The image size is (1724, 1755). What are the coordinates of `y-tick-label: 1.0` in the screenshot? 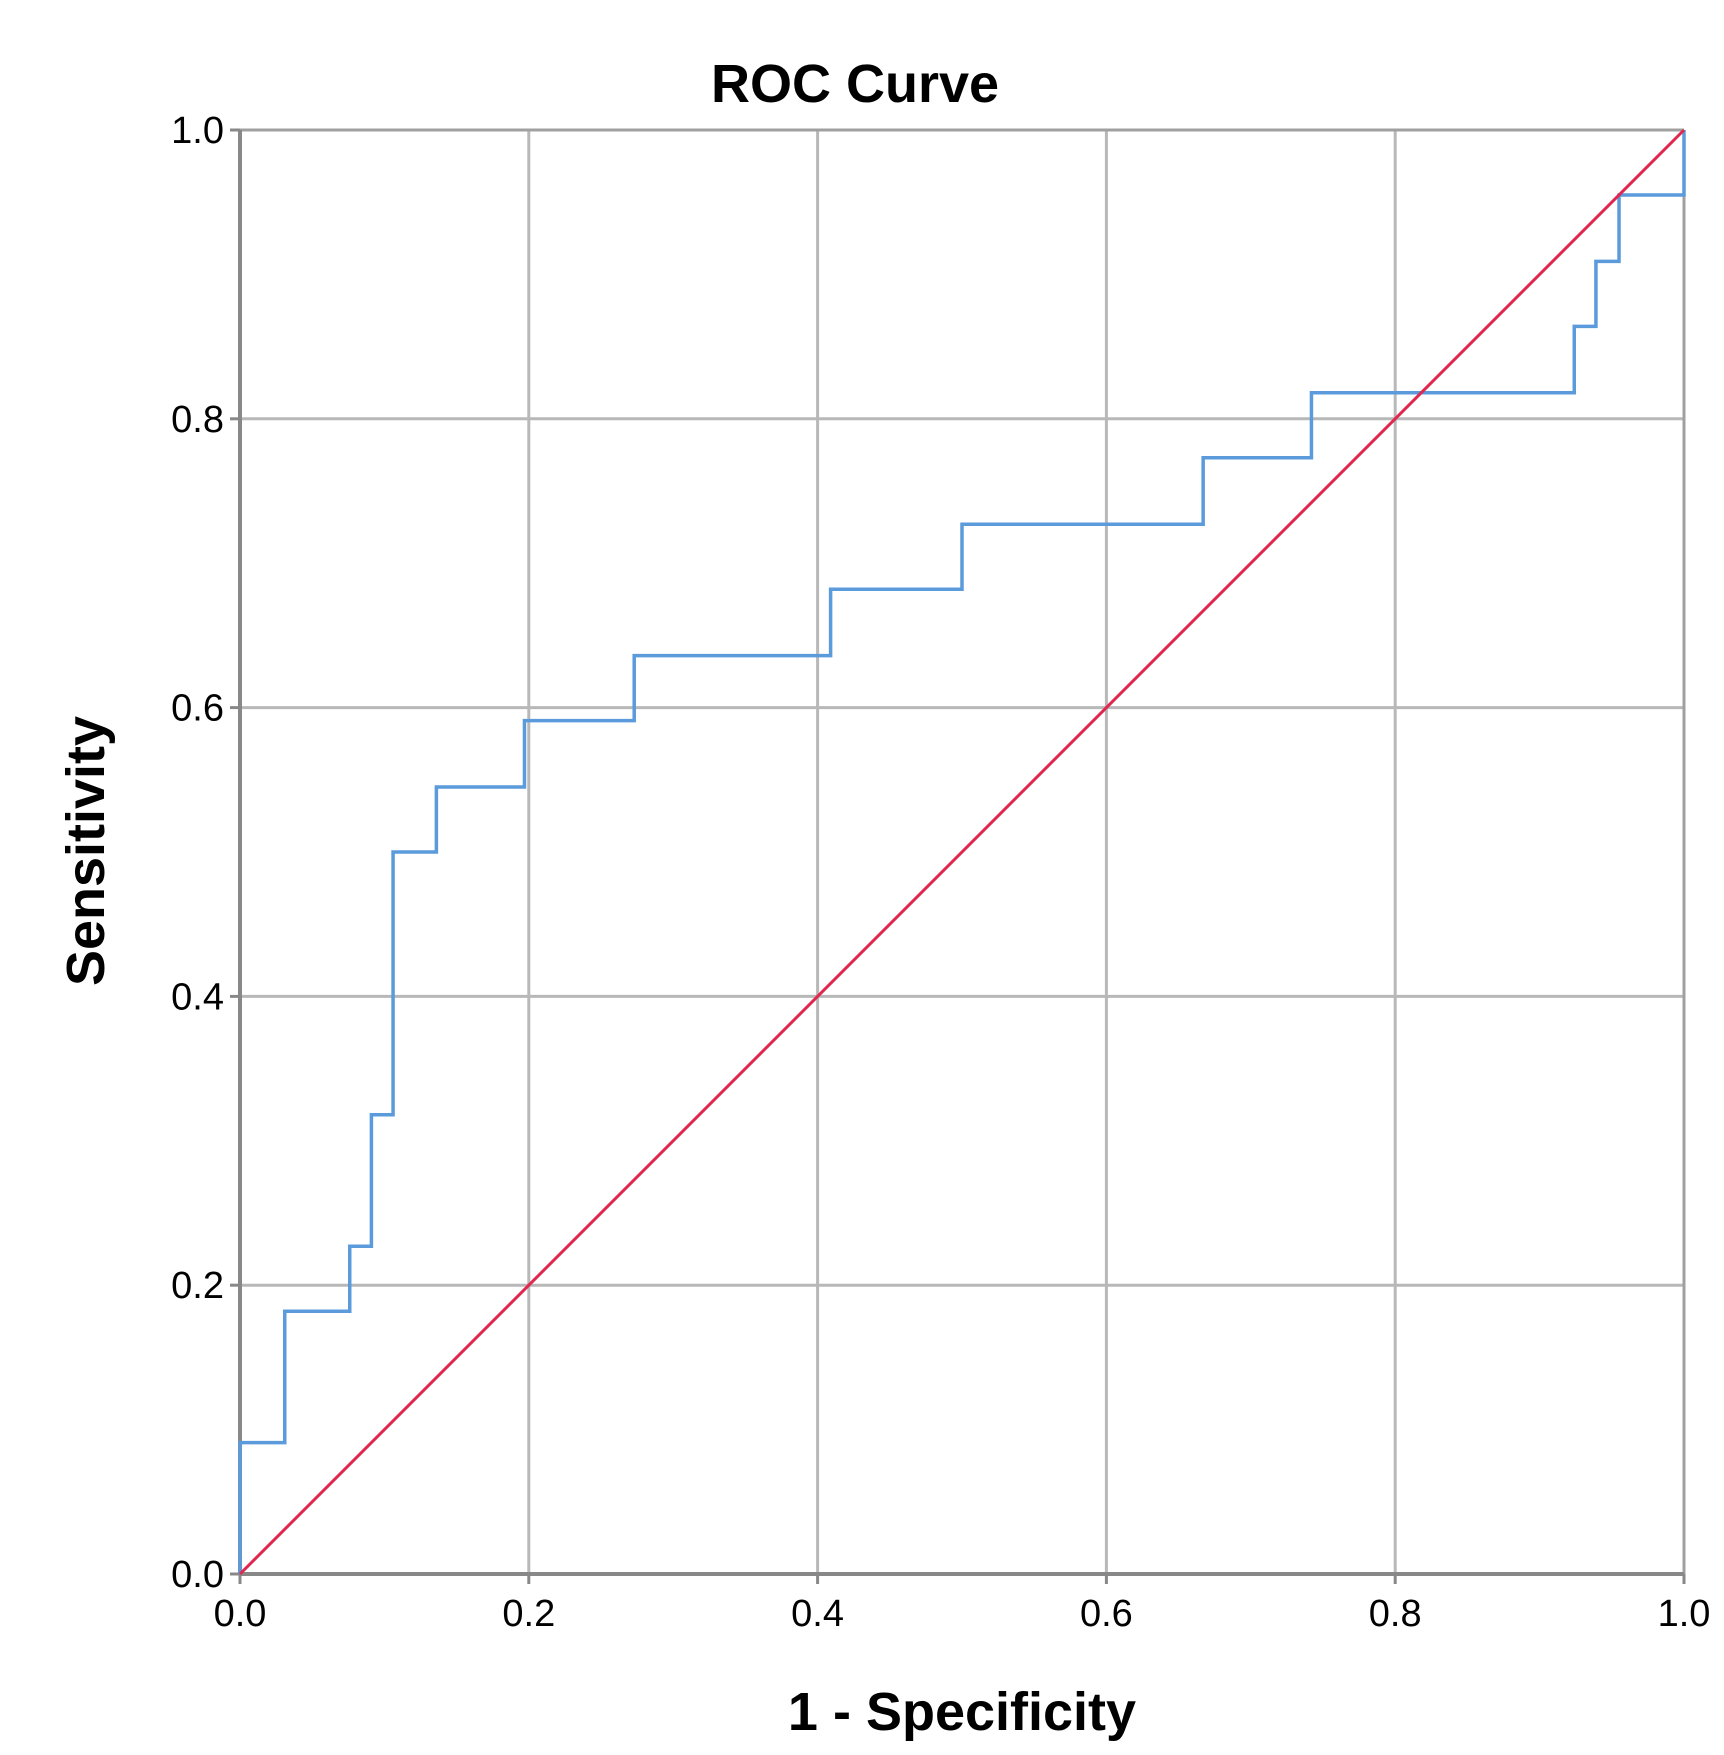 It's located at (197, 131).